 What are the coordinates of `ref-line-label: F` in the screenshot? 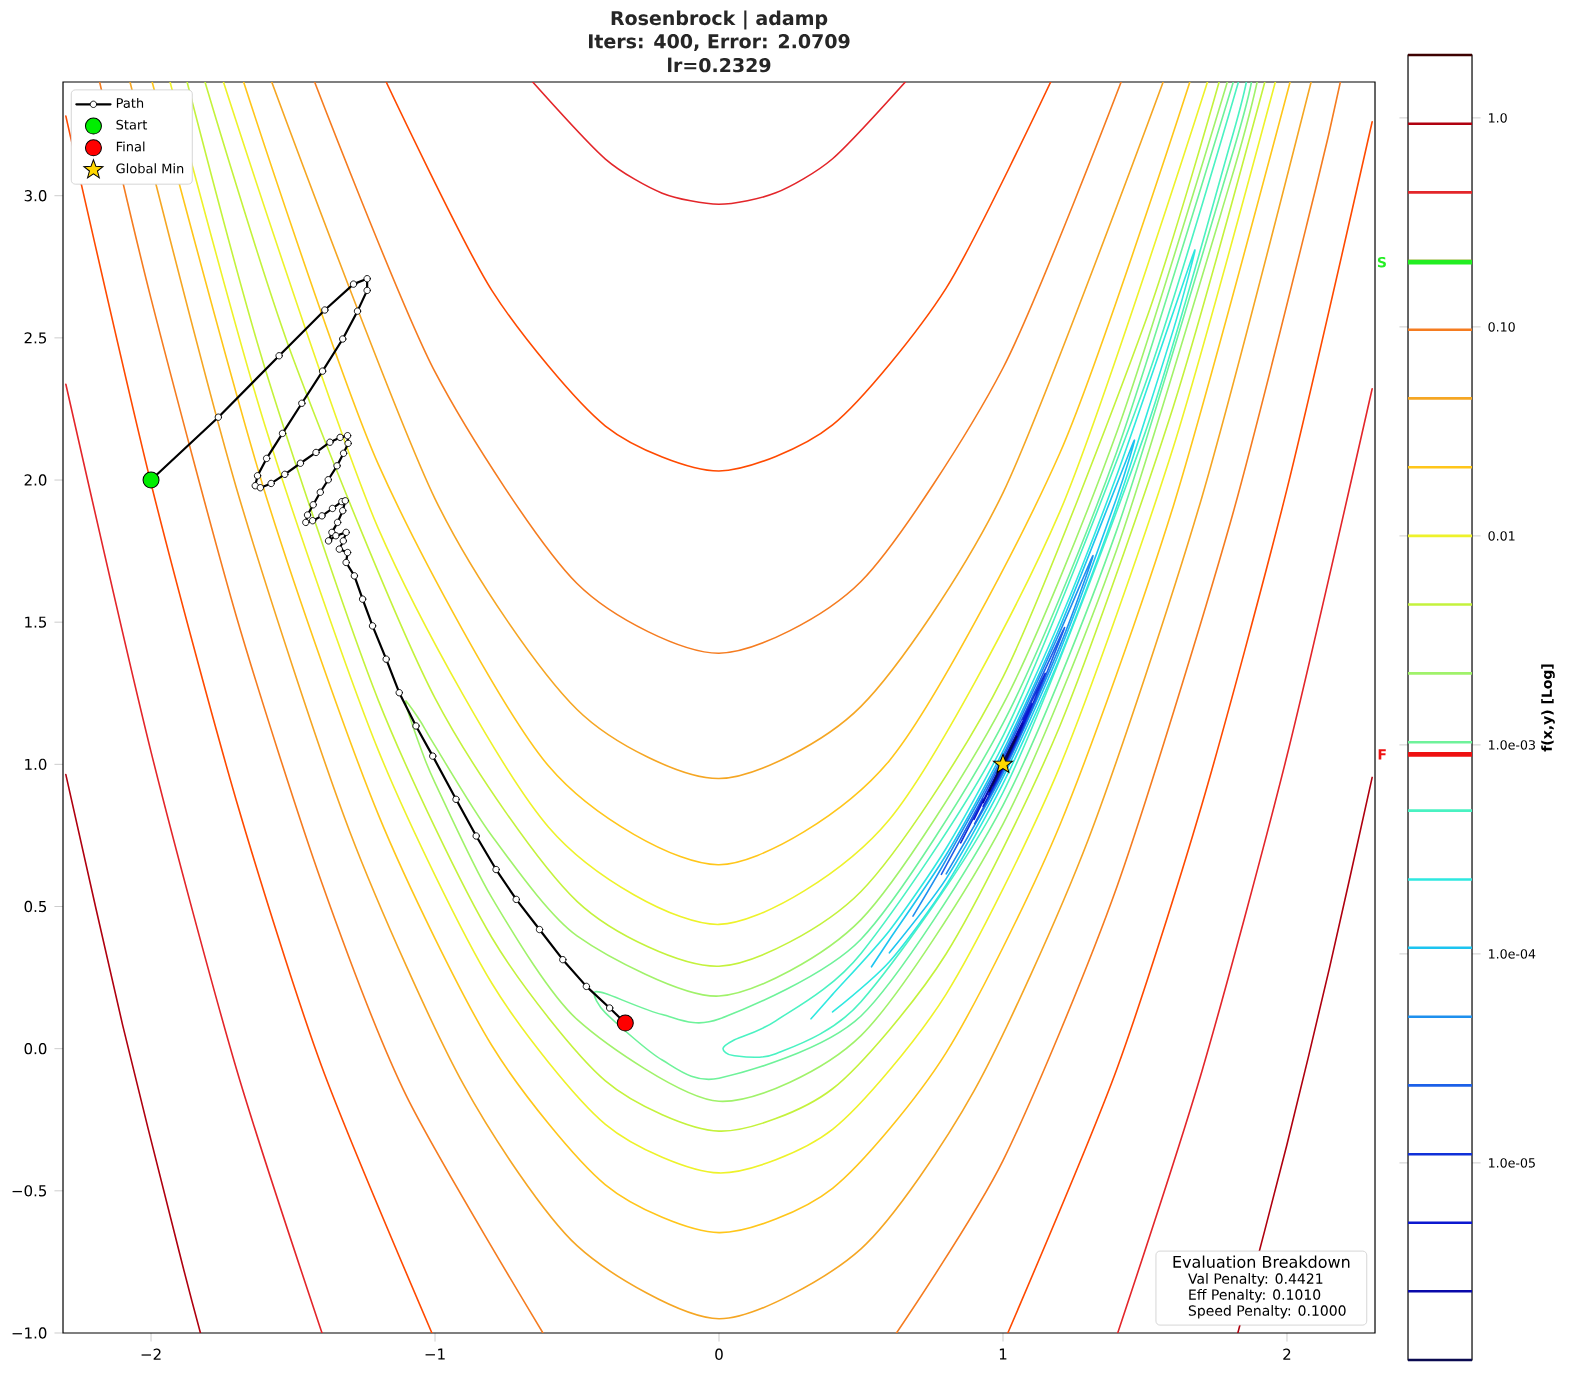 It's located at (1382, 754).